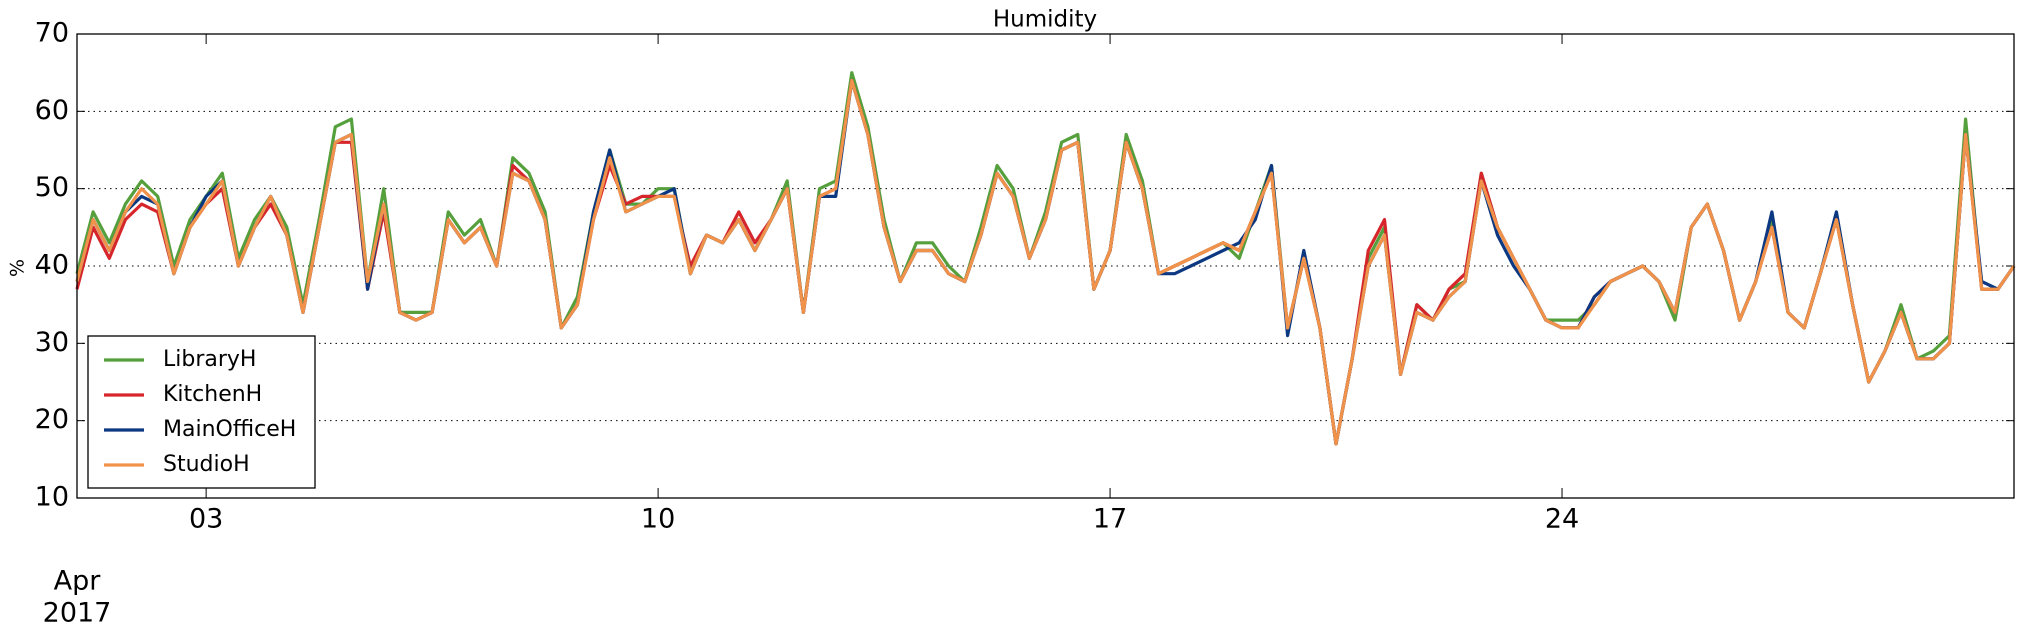  What do you see at coordinates (18, 268) in the screenshot?
I see `y-axis-label: %` at bounding box center [18, 268].